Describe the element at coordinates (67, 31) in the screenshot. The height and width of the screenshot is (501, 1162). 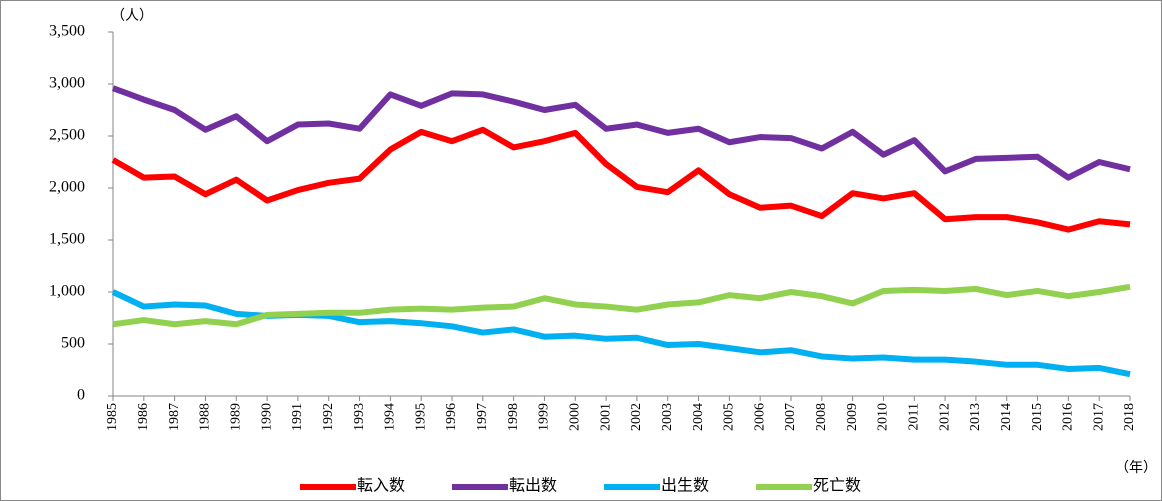
I see `y-tick-label: 3,500` at that location.